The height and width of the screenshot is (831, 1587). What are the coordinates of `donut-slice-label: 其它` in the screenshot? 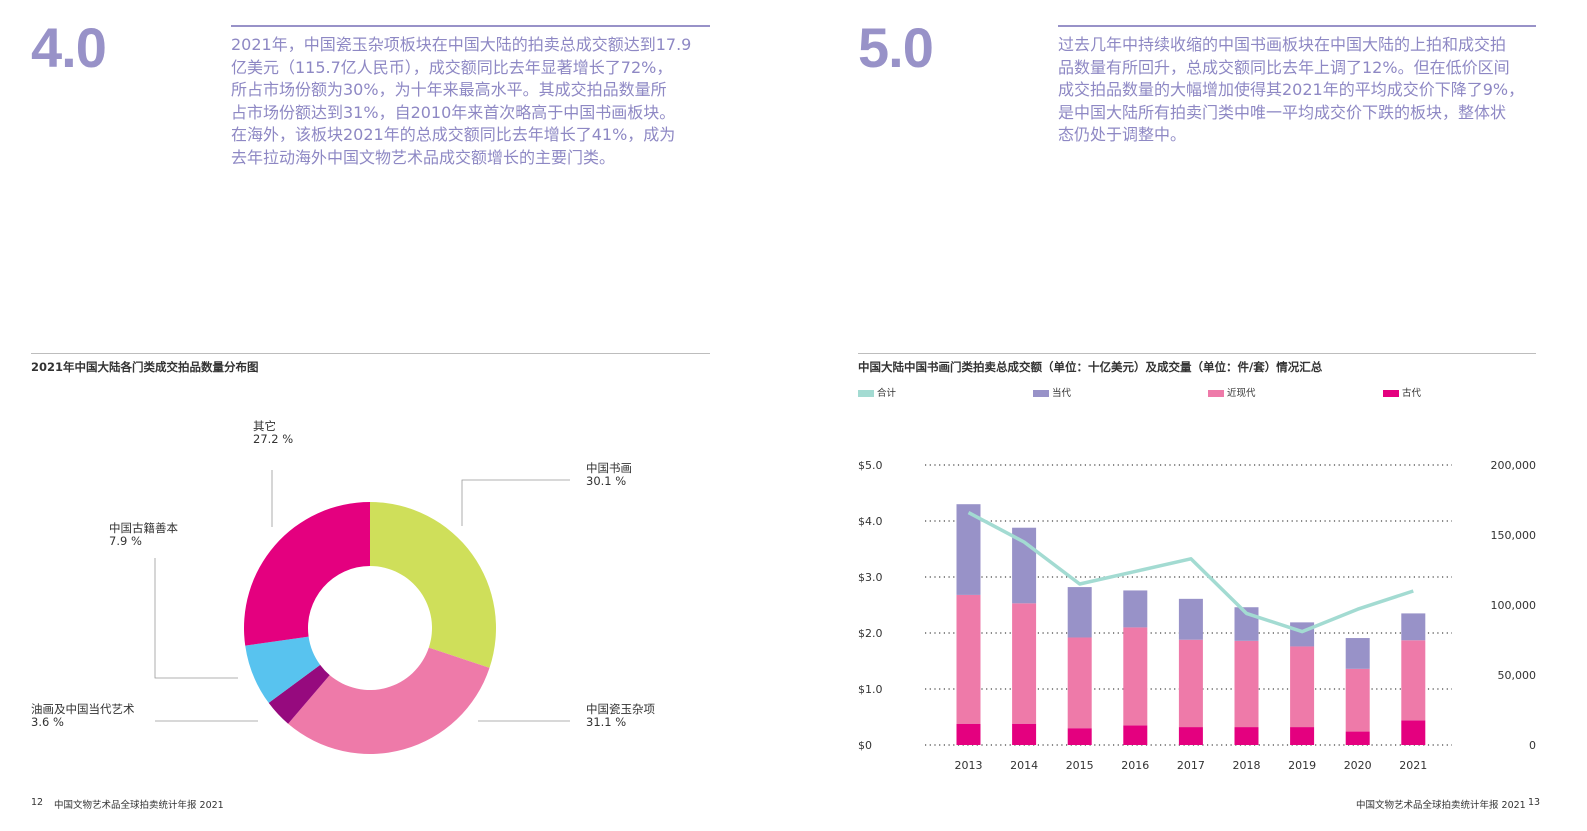 It's located at (264, 426).